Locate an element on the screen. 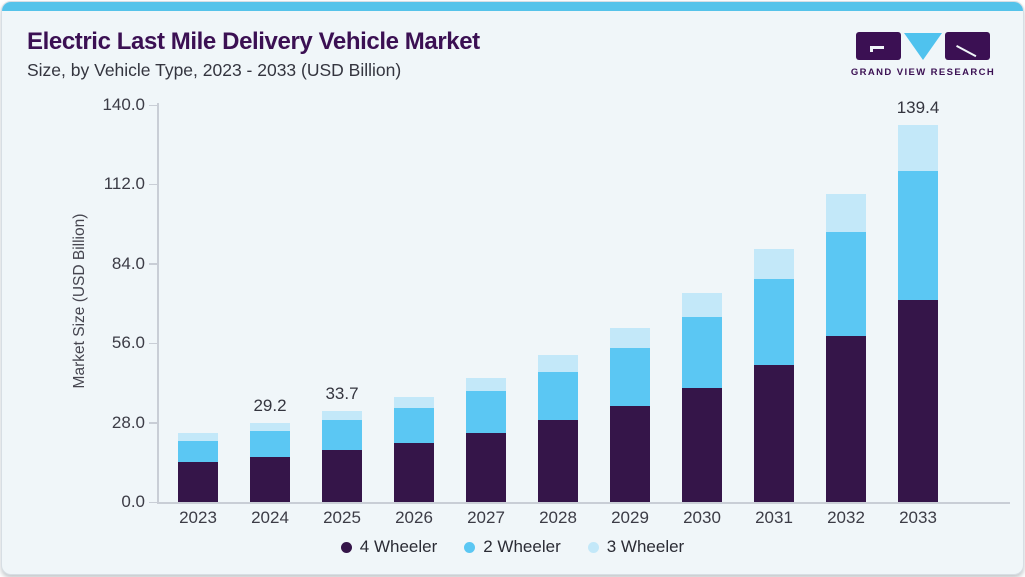 The image size is (1025, 577). logo-glyphs is located at coordinates (923, 46).